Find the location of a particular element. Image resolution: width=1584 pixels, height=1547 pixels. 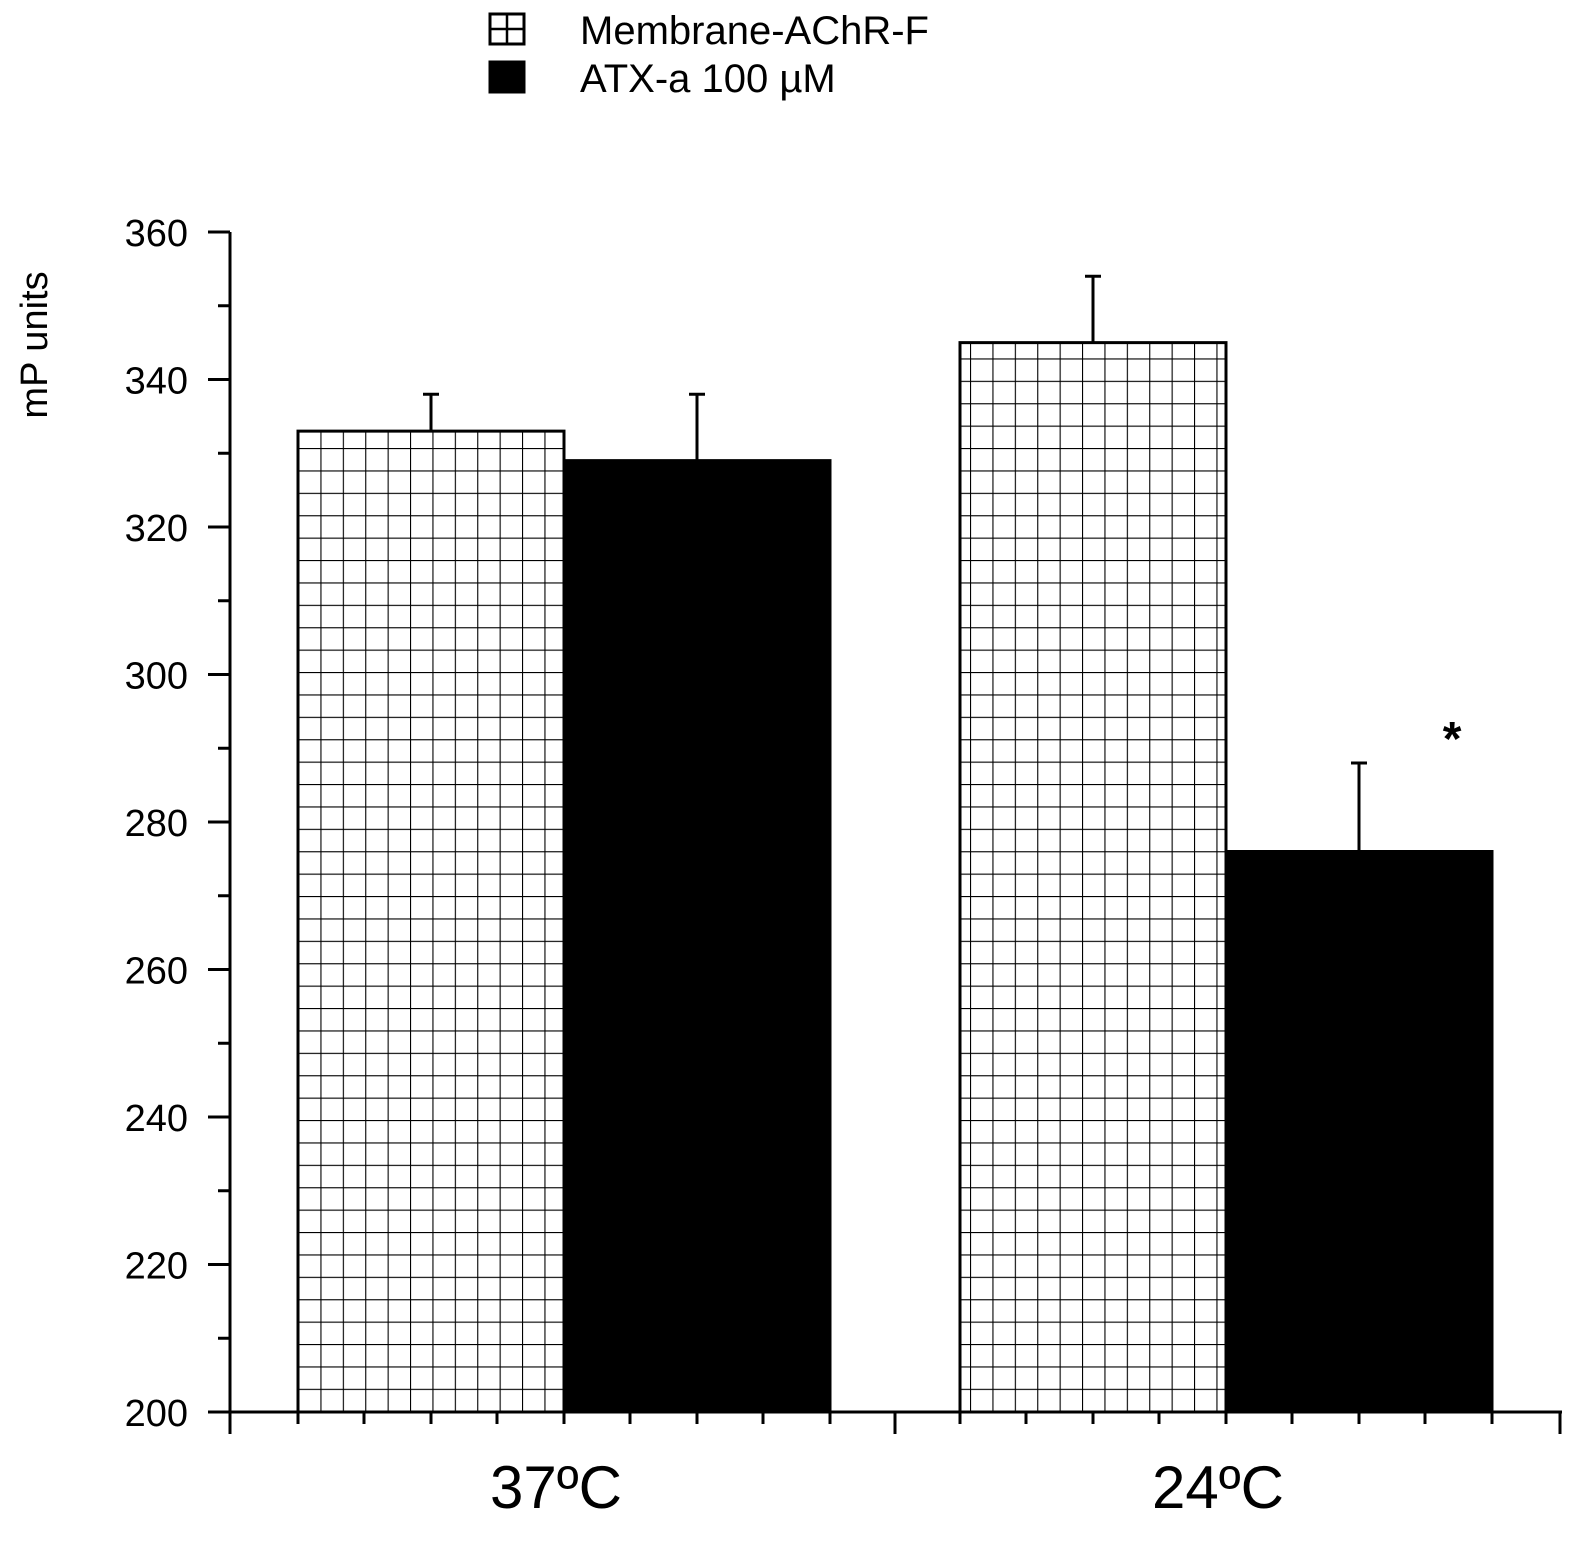

x-category-label-37-c: 37ºC is located at coordinates (556, 1487).